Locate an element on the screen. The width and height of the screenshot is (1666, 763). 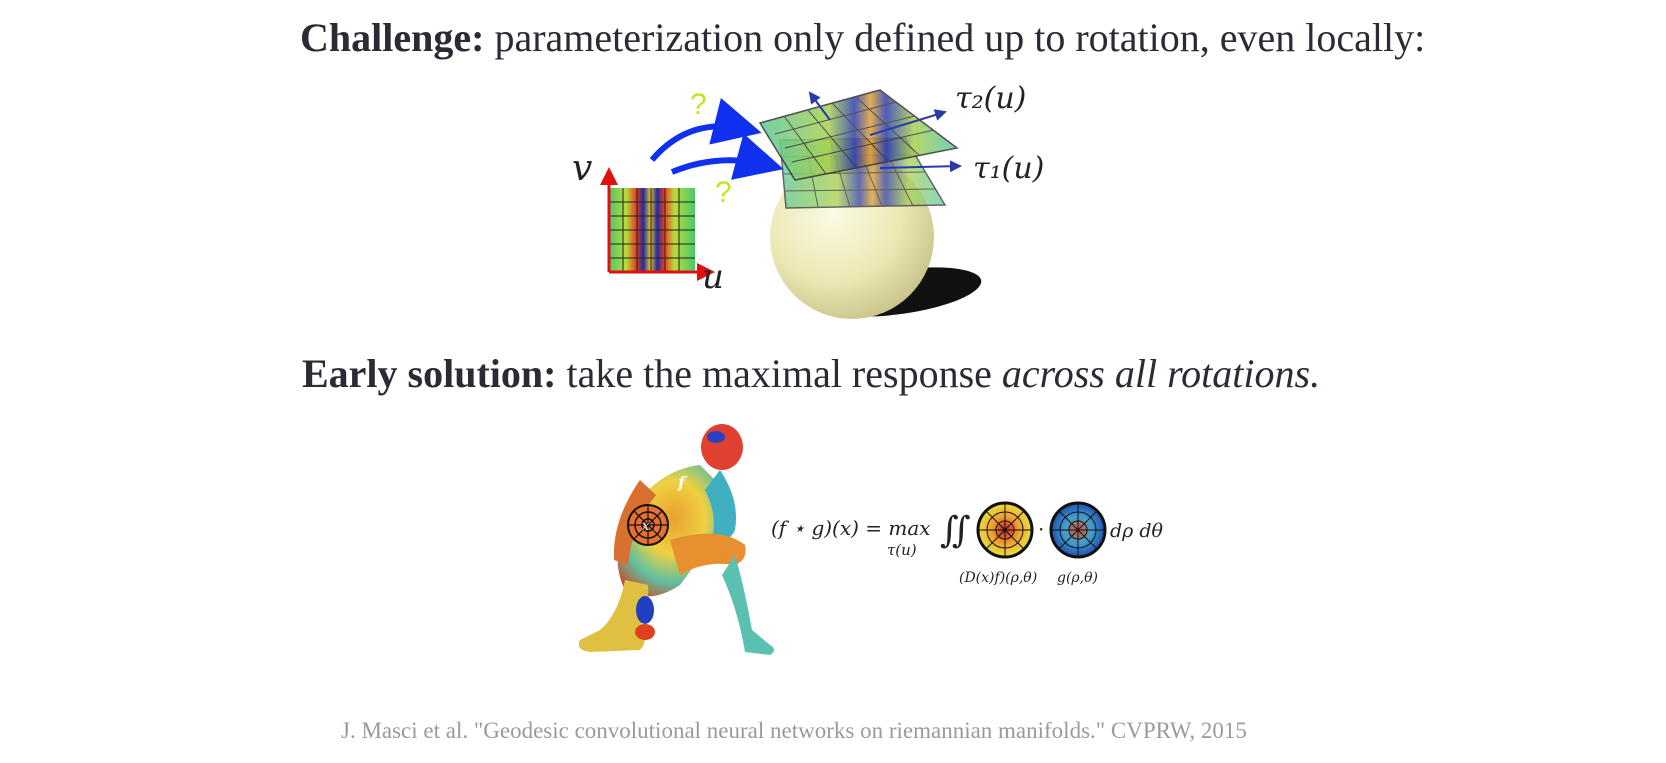
figure-f-label: f is located at coordinates (682, 482).